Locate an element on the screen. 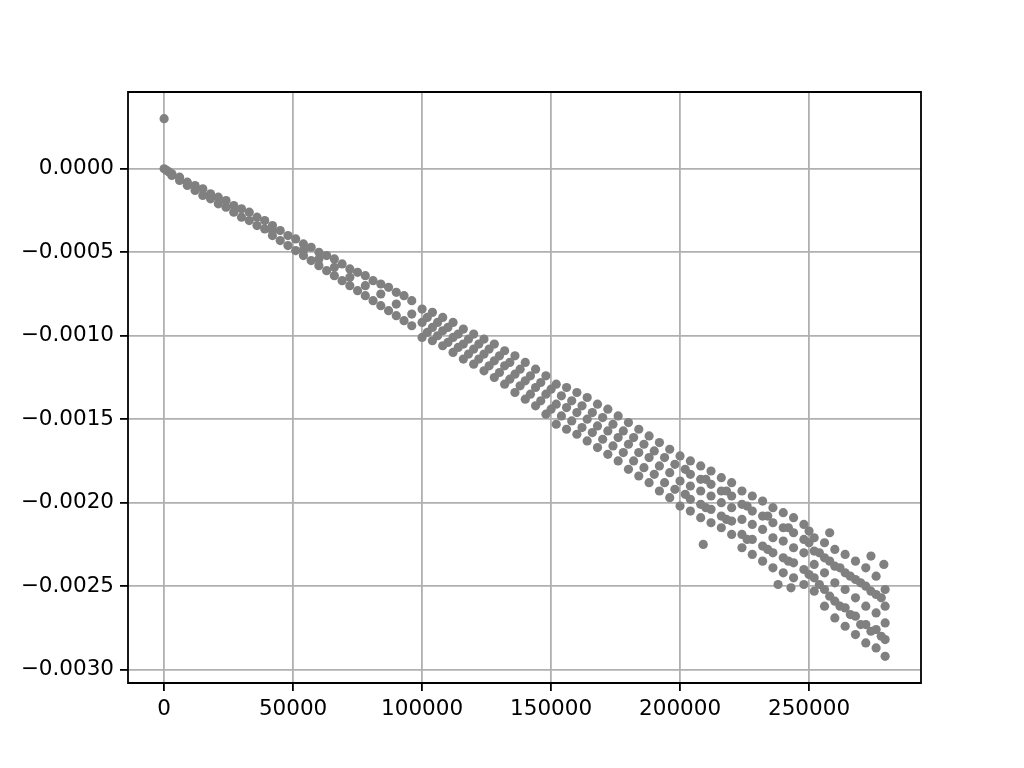 This screenshot has width=1024, height=768. x-tick-label: 200000 is located at coordinates (680, 708).